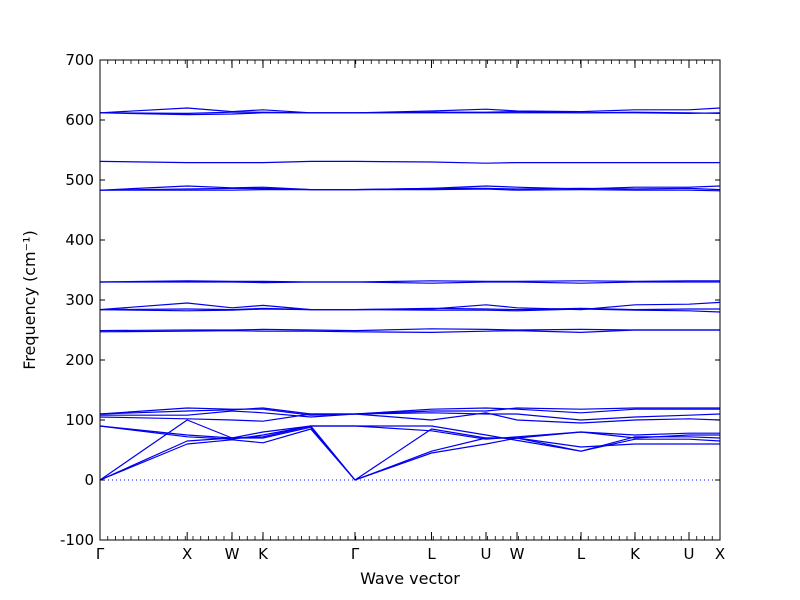  What do you see at coordinates (29, 299) in the screenshot?
I see `y-axis-label: Frequency (cm⁻¹)` at bounding box center [29, 299].